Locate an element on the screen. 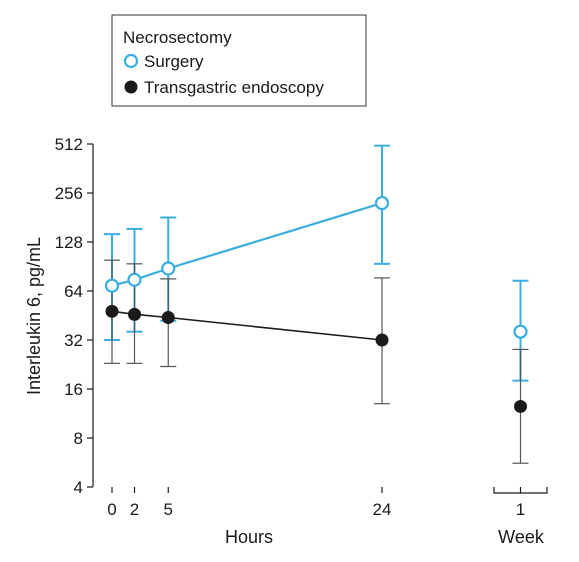  legend-marker-surgery is located at coordinates (131, 61).